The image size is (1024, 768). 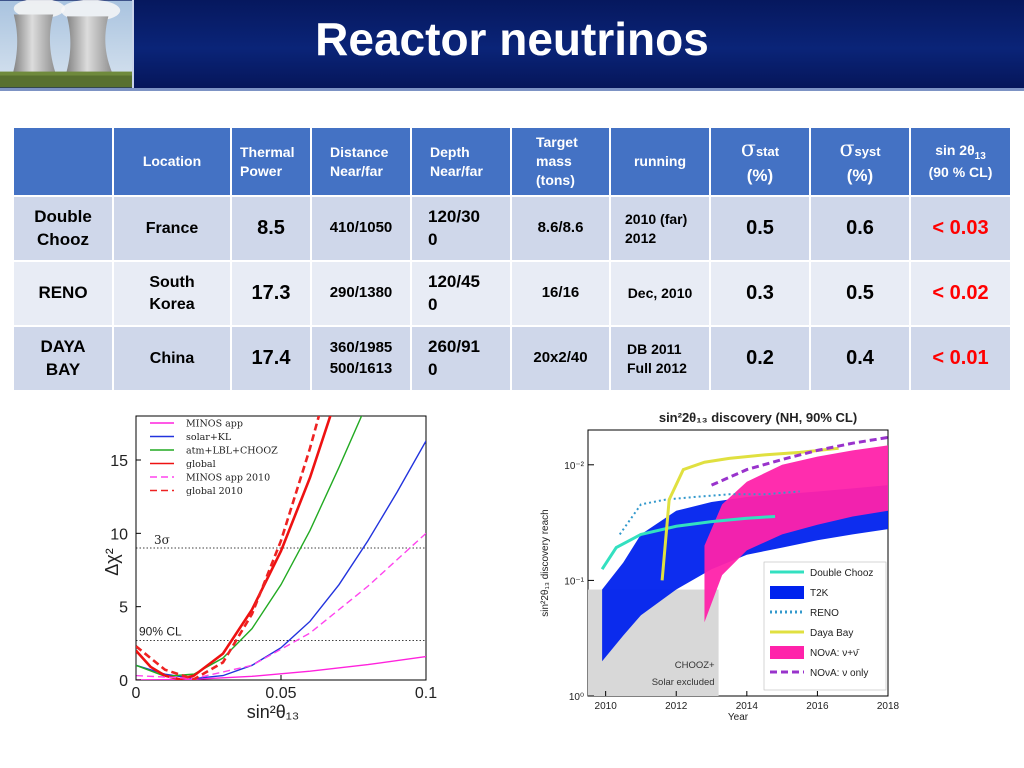 What do you see at coordinates (545, 563) in the screenshot?
I see `y-axis-label: sin²2θ₁₃ discovery reach` at bounding box center [545, 563].